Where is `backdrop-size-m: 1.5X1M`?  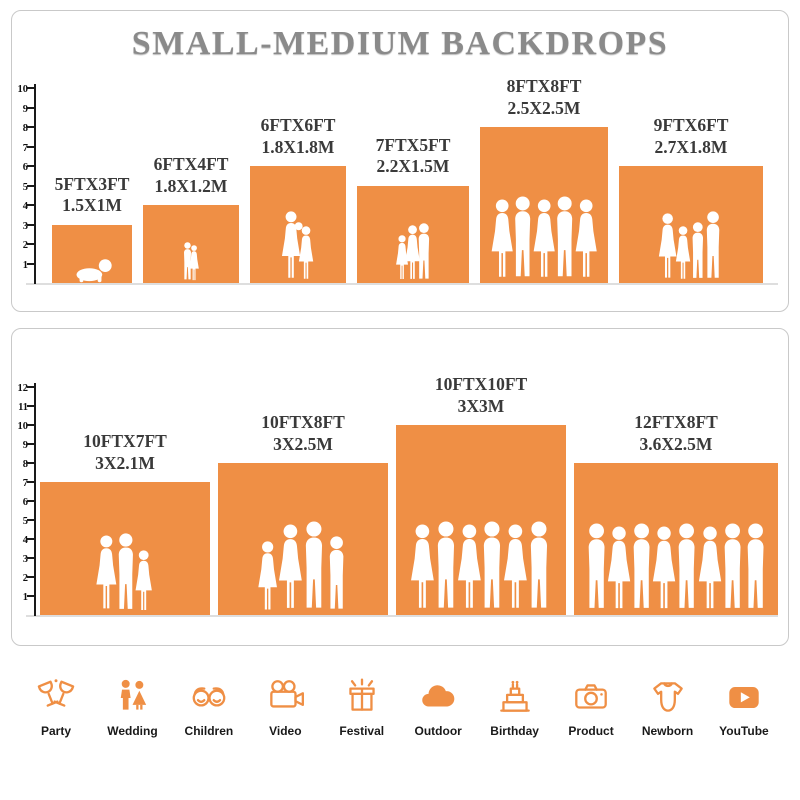
backdrop-size-m: 1.5X1M is located at coordinates (92, 205).